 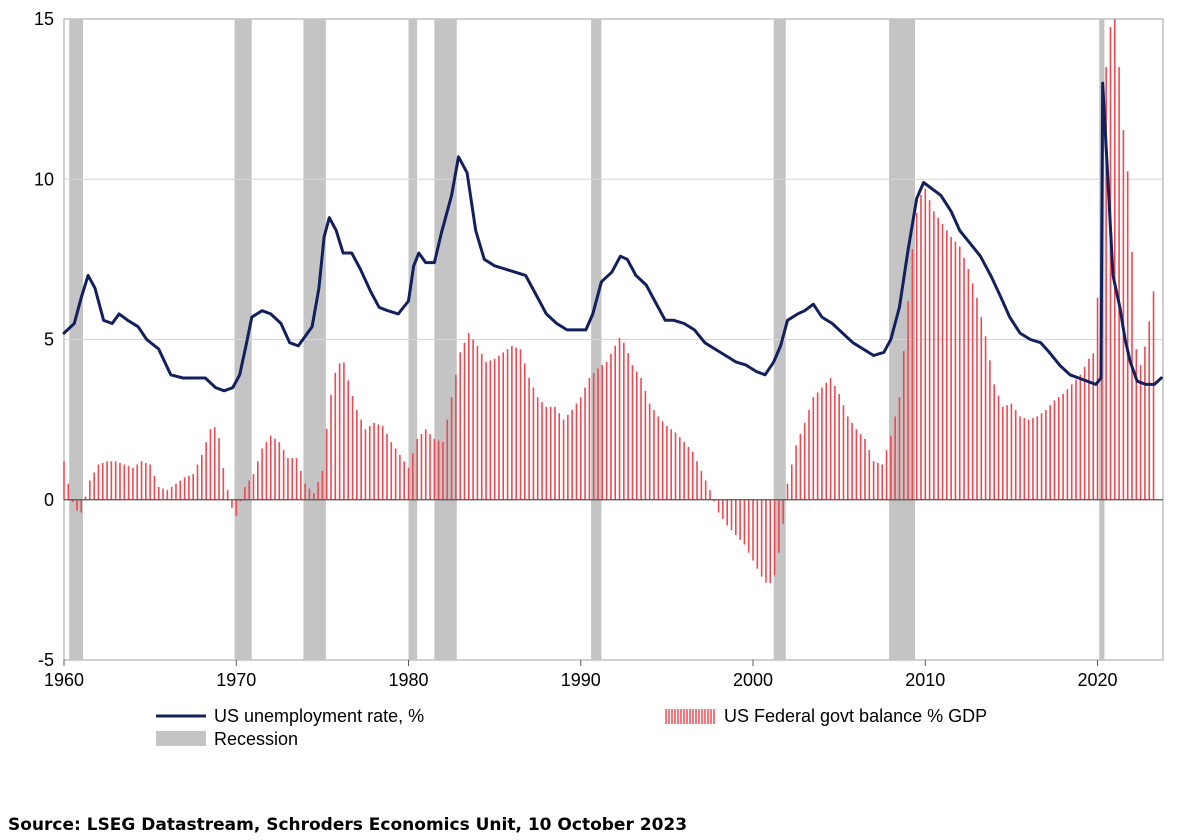 I want to click on y-tick-label: 0, so click(x=49, y=500).